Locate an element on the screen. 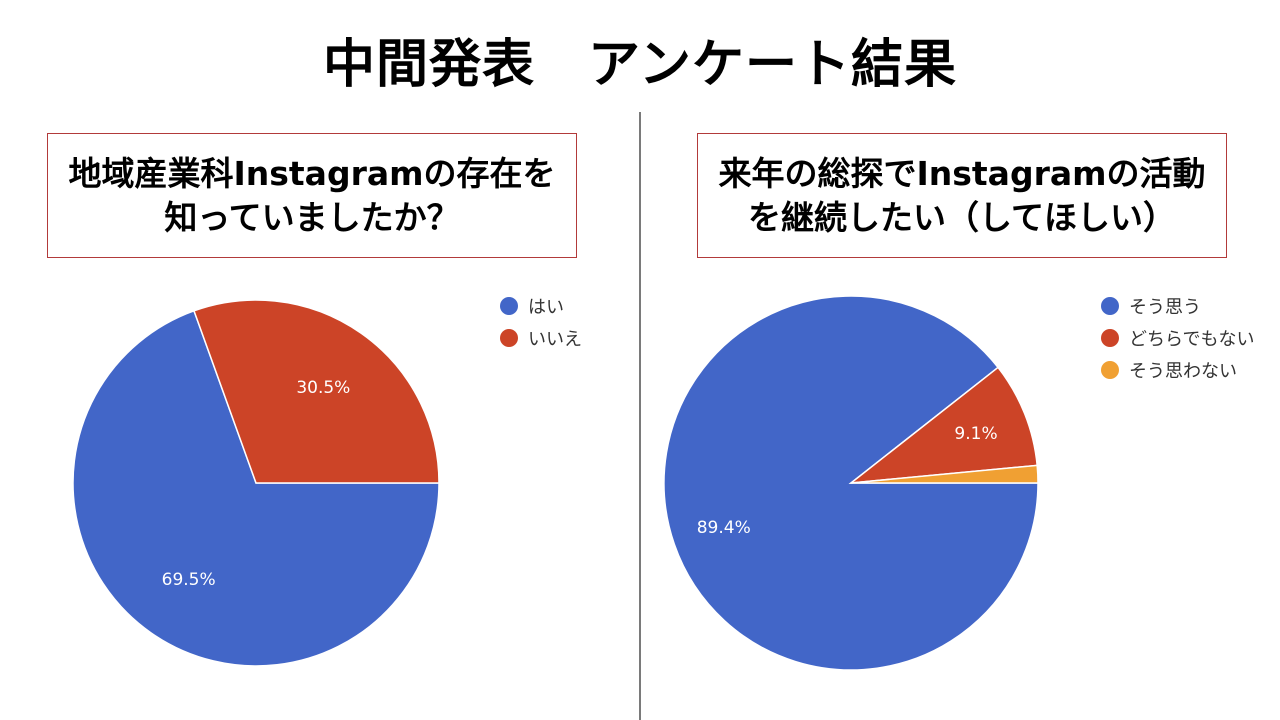 This screenshot has width=1280, height=720. legend-1: はい いいえ is located at coordinates (541, 322).